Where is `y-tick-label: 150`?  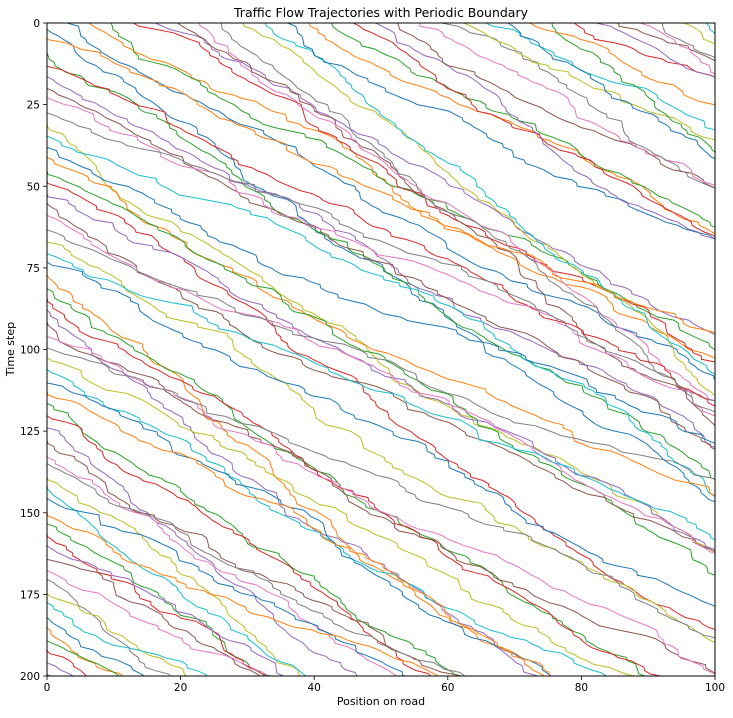 y-tick-label: 150 is located at coordinates (30, 514).